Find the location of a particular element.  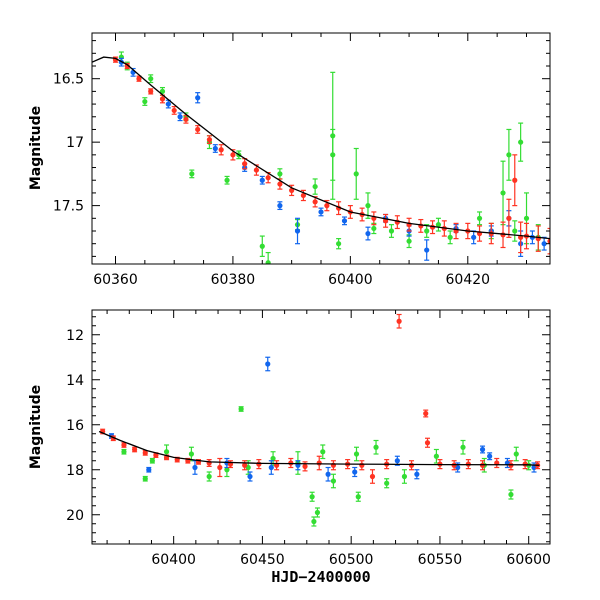

x-tick-label: 60380 is located at coordinates (233, 280).